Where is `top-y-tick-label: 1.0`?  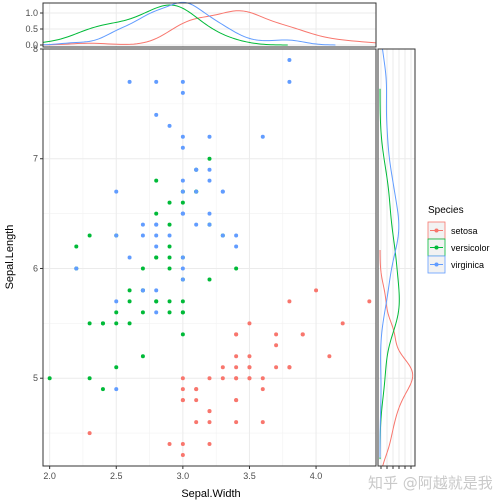 top-y-tick-label: 1.0 is located at coordinates (31, 13).